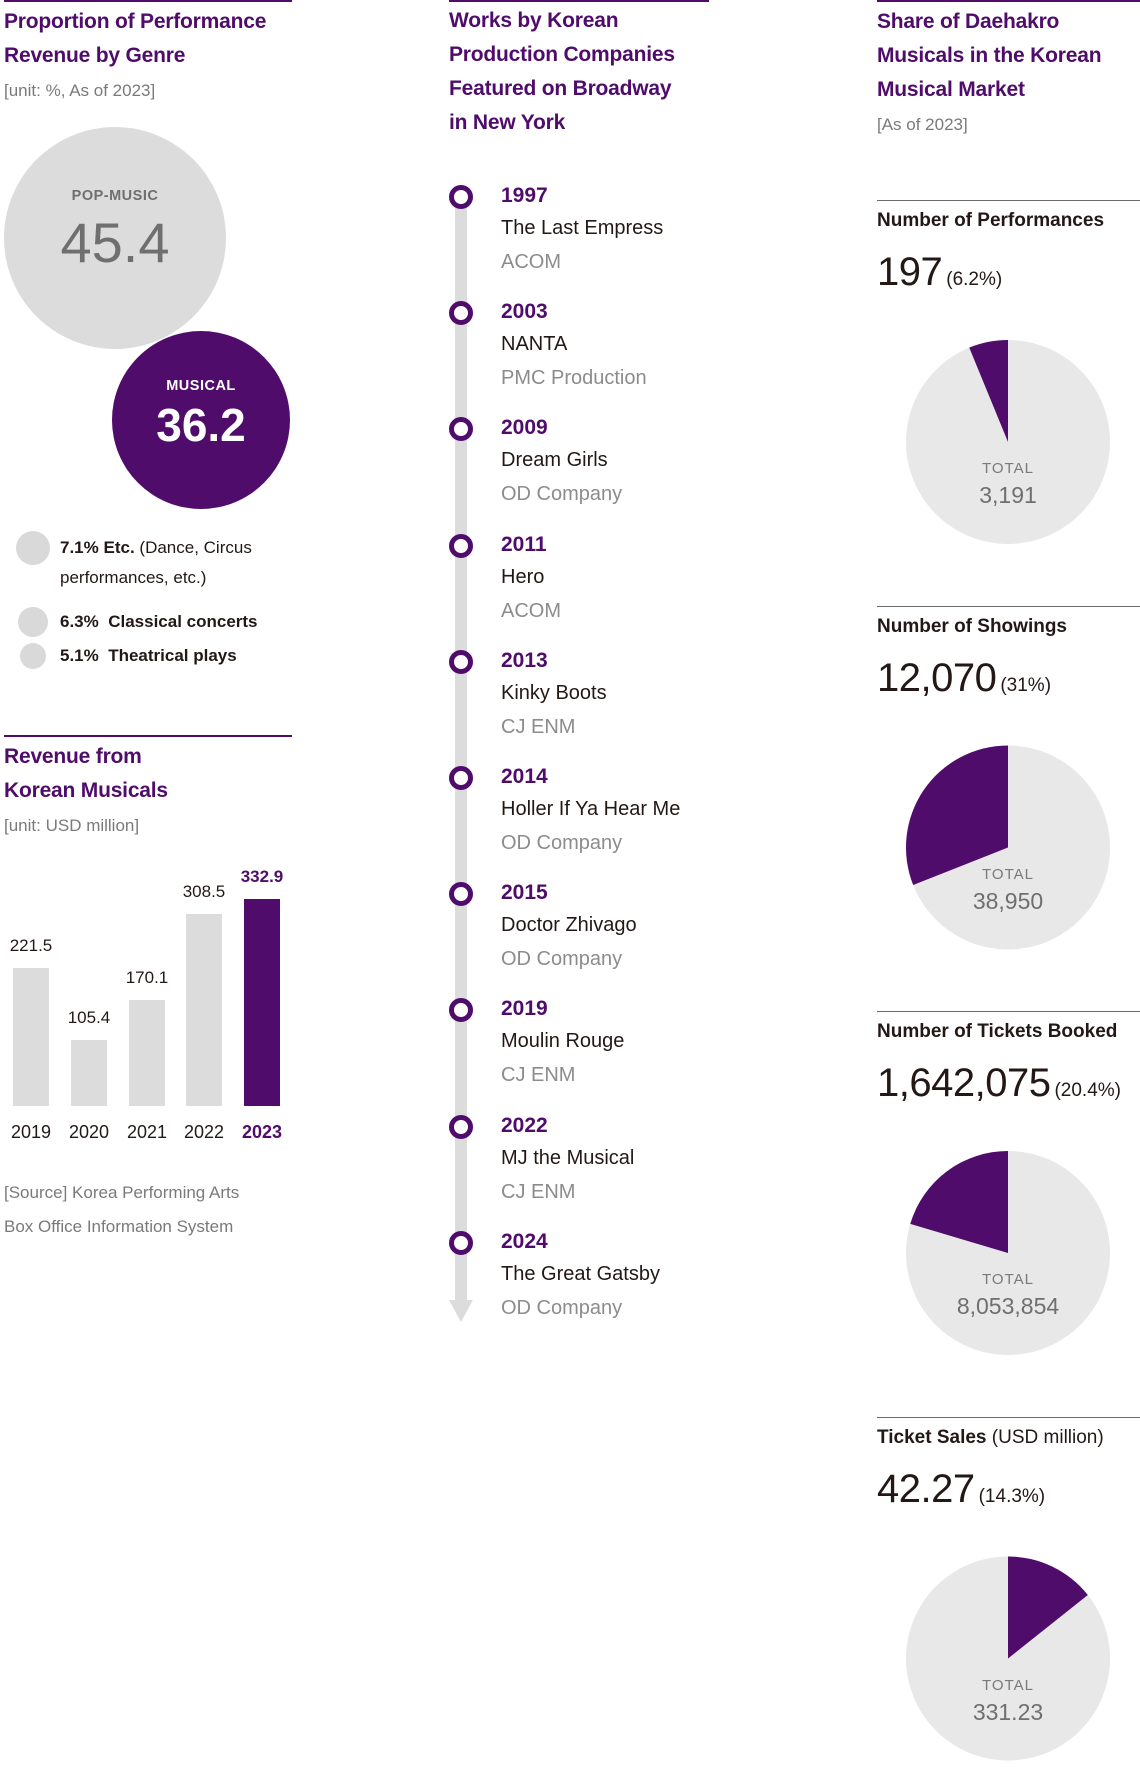 Image resolution: width=1140 pixels, height=1767 pixels. What do you see at coordinates (524, 1009) in the screenshot?
I see `timeline-year: 2019` at bounding box center [524, 1009].